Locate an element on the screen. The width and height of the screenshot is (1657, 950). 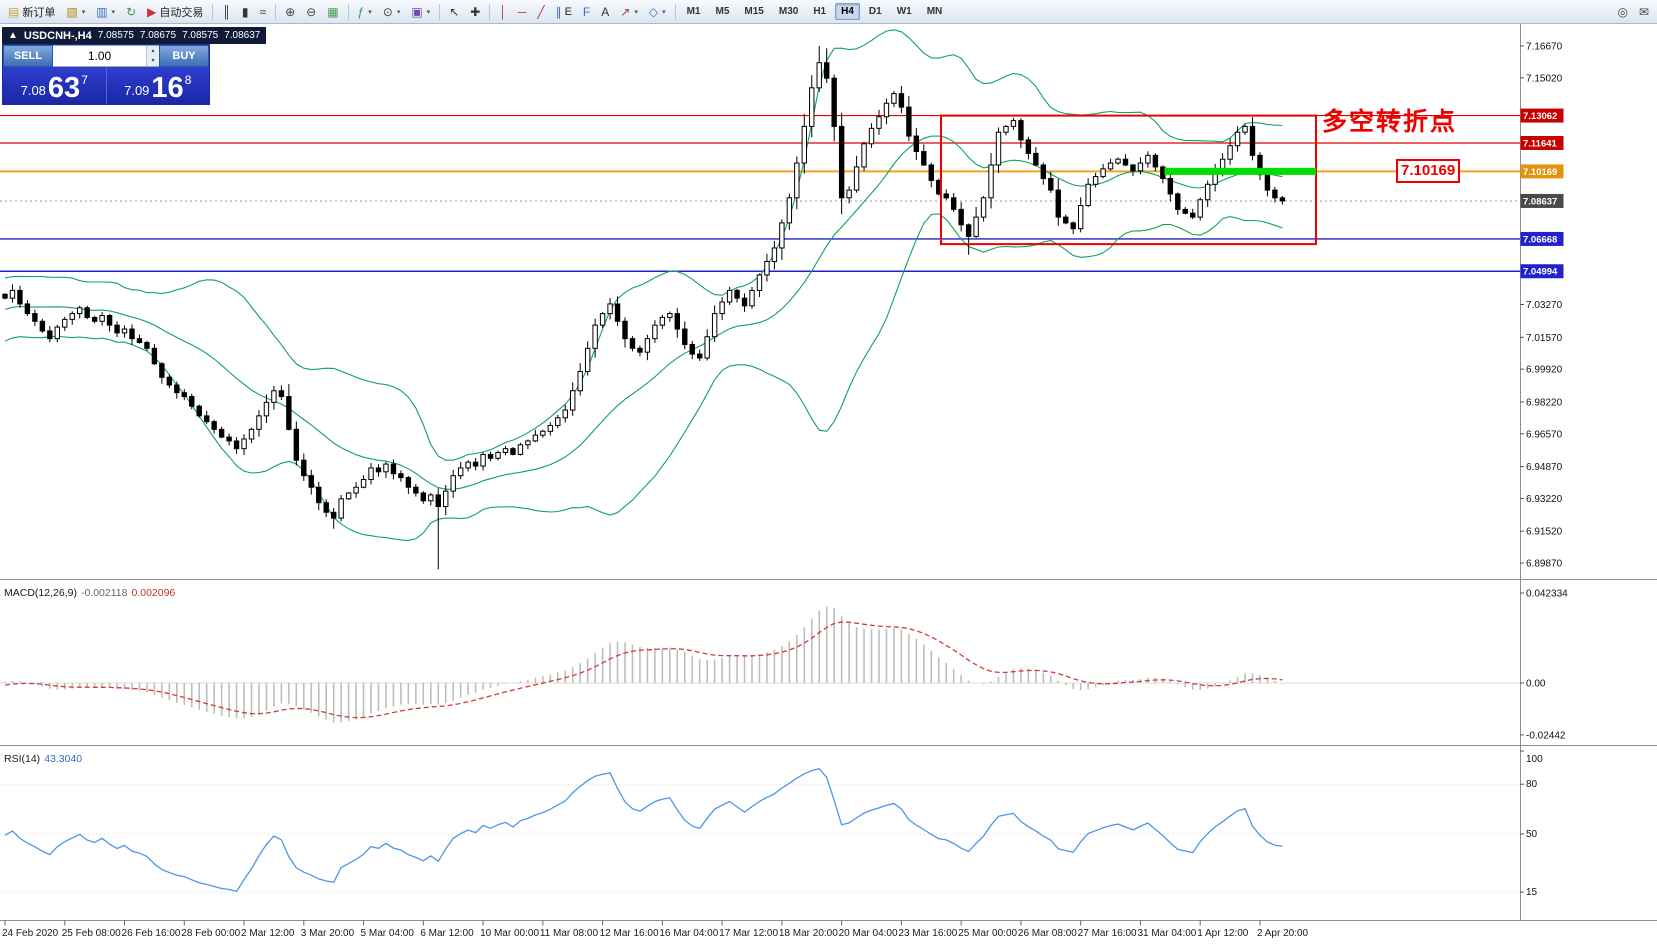
time-tick-label: 23 Mar 16:00 is located at coordinates (927, 933).